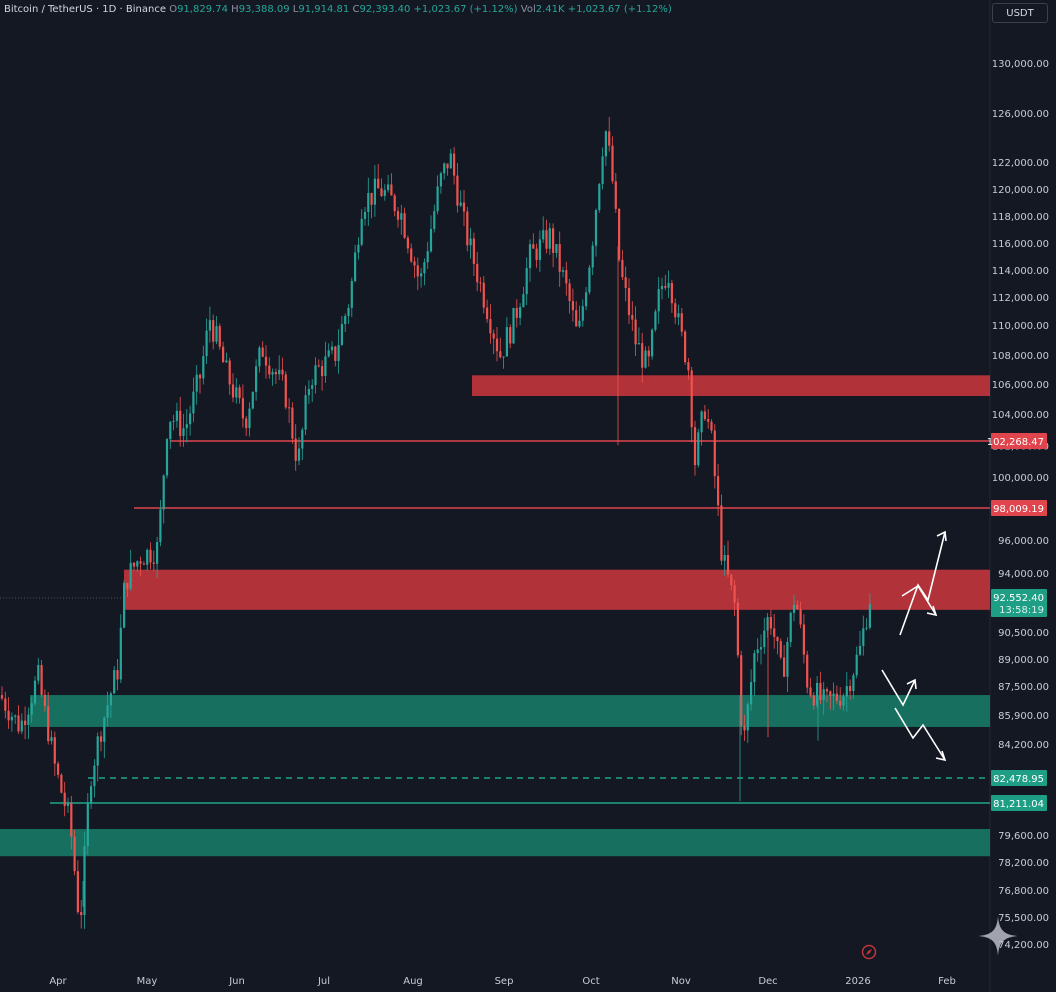  What do you see at coordinates (1019, 609) in the screenshot?
I see `price-tag-countdown-bg` at bounding box center [1019, 609].